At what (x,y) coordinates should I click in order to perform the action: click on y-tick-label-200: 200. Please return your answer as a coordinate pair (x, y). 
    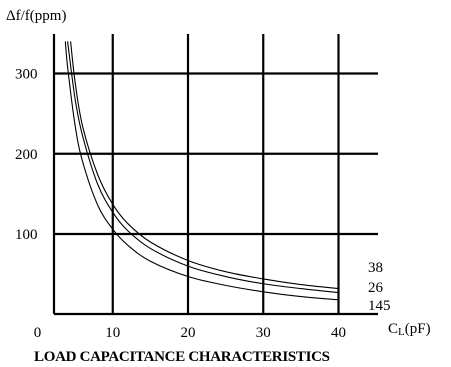
    Looking at the image, I should click on (26, 155).